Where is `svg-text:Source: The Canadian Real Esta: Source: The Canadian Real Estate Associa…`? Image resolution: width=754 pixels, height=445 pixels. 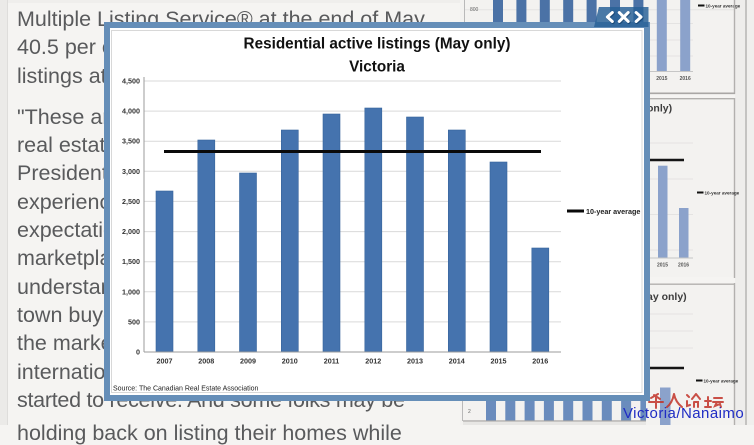 svg-text:Source: The Canadian Real Esta: Source: The Canadian Real Estate Associa… is located at coordinates (186, 389).